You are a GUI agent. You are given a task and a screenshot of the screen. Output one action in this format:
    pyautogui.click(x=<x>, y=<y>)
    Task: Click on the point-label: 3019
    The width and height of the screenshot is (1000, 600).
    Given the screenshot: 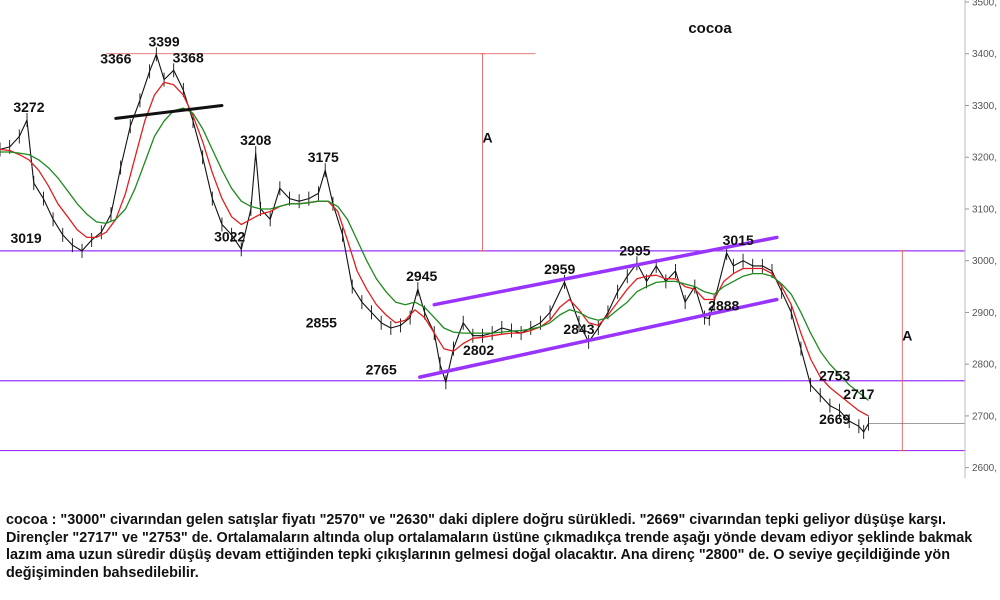 What is the action you would take?
    pyautogui.click(x=25, y=238)
    